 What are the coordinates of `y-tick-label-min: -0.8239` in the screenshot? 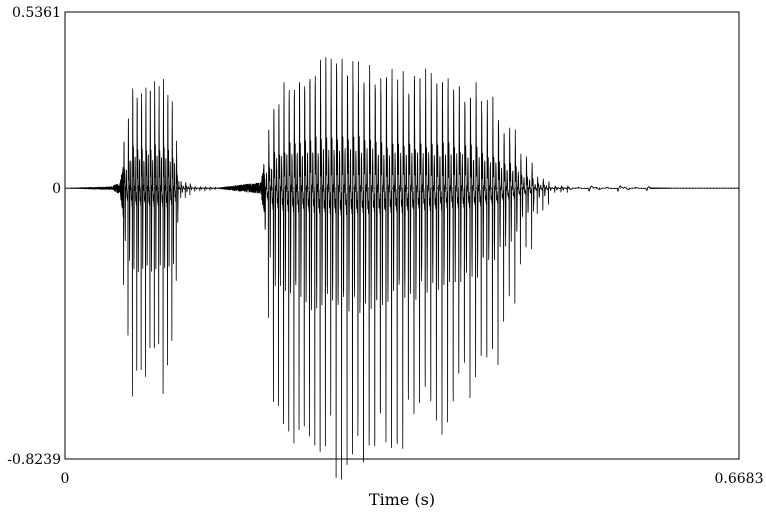 It's located at (34, 460).